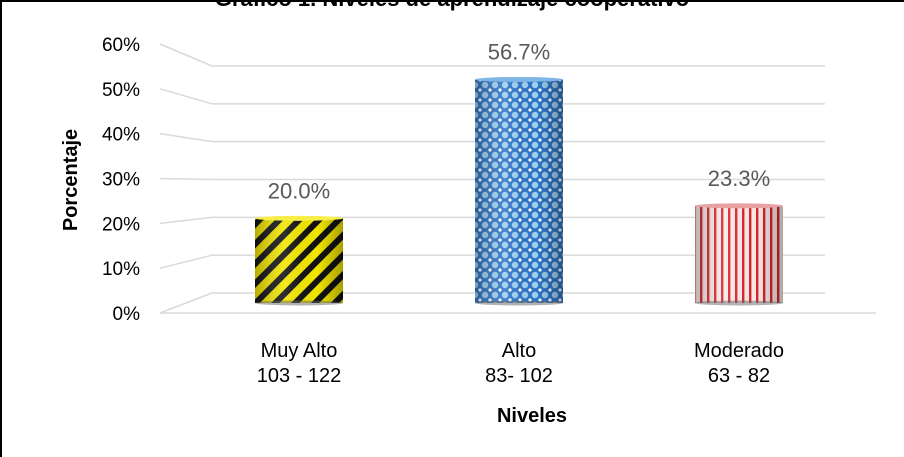  What do you see at coordinates (121, 180) in the screenshot?
I see `y-tick-label: 30%` at bounding box center [121, 180].